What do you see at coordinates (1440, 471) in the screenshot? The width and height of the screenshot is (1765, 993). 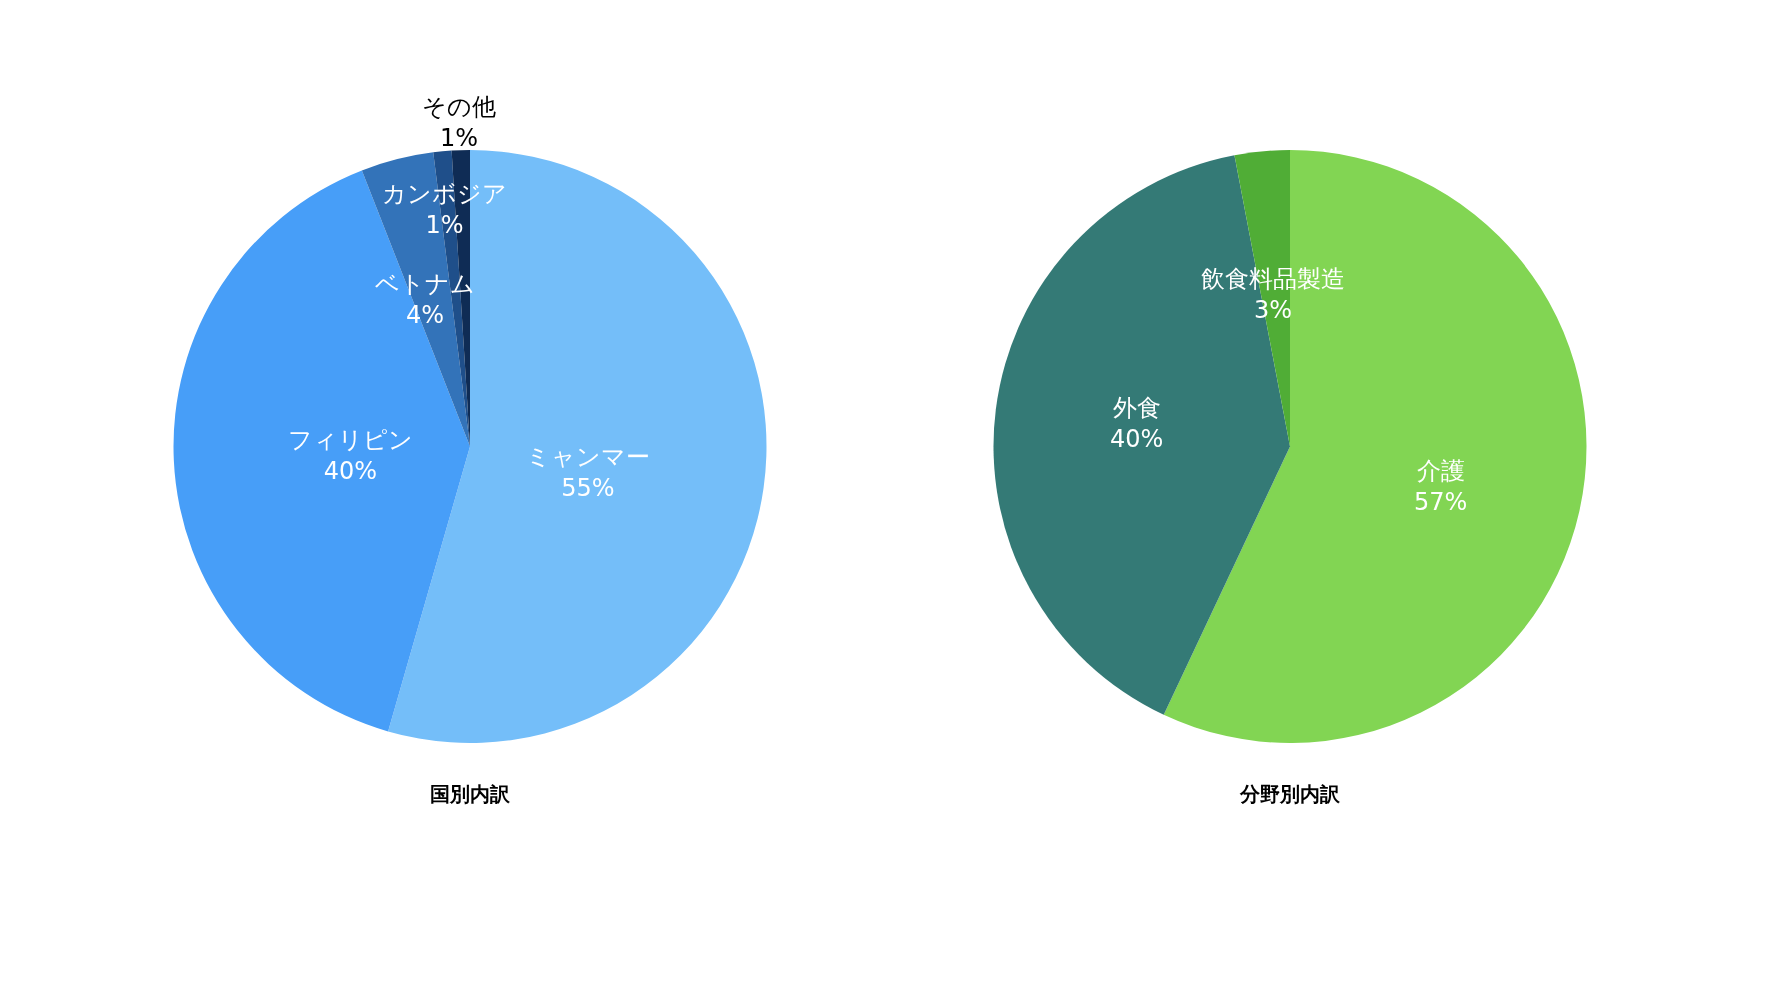 I see `slice-label: 介護` at bounding box center [1440, 471].